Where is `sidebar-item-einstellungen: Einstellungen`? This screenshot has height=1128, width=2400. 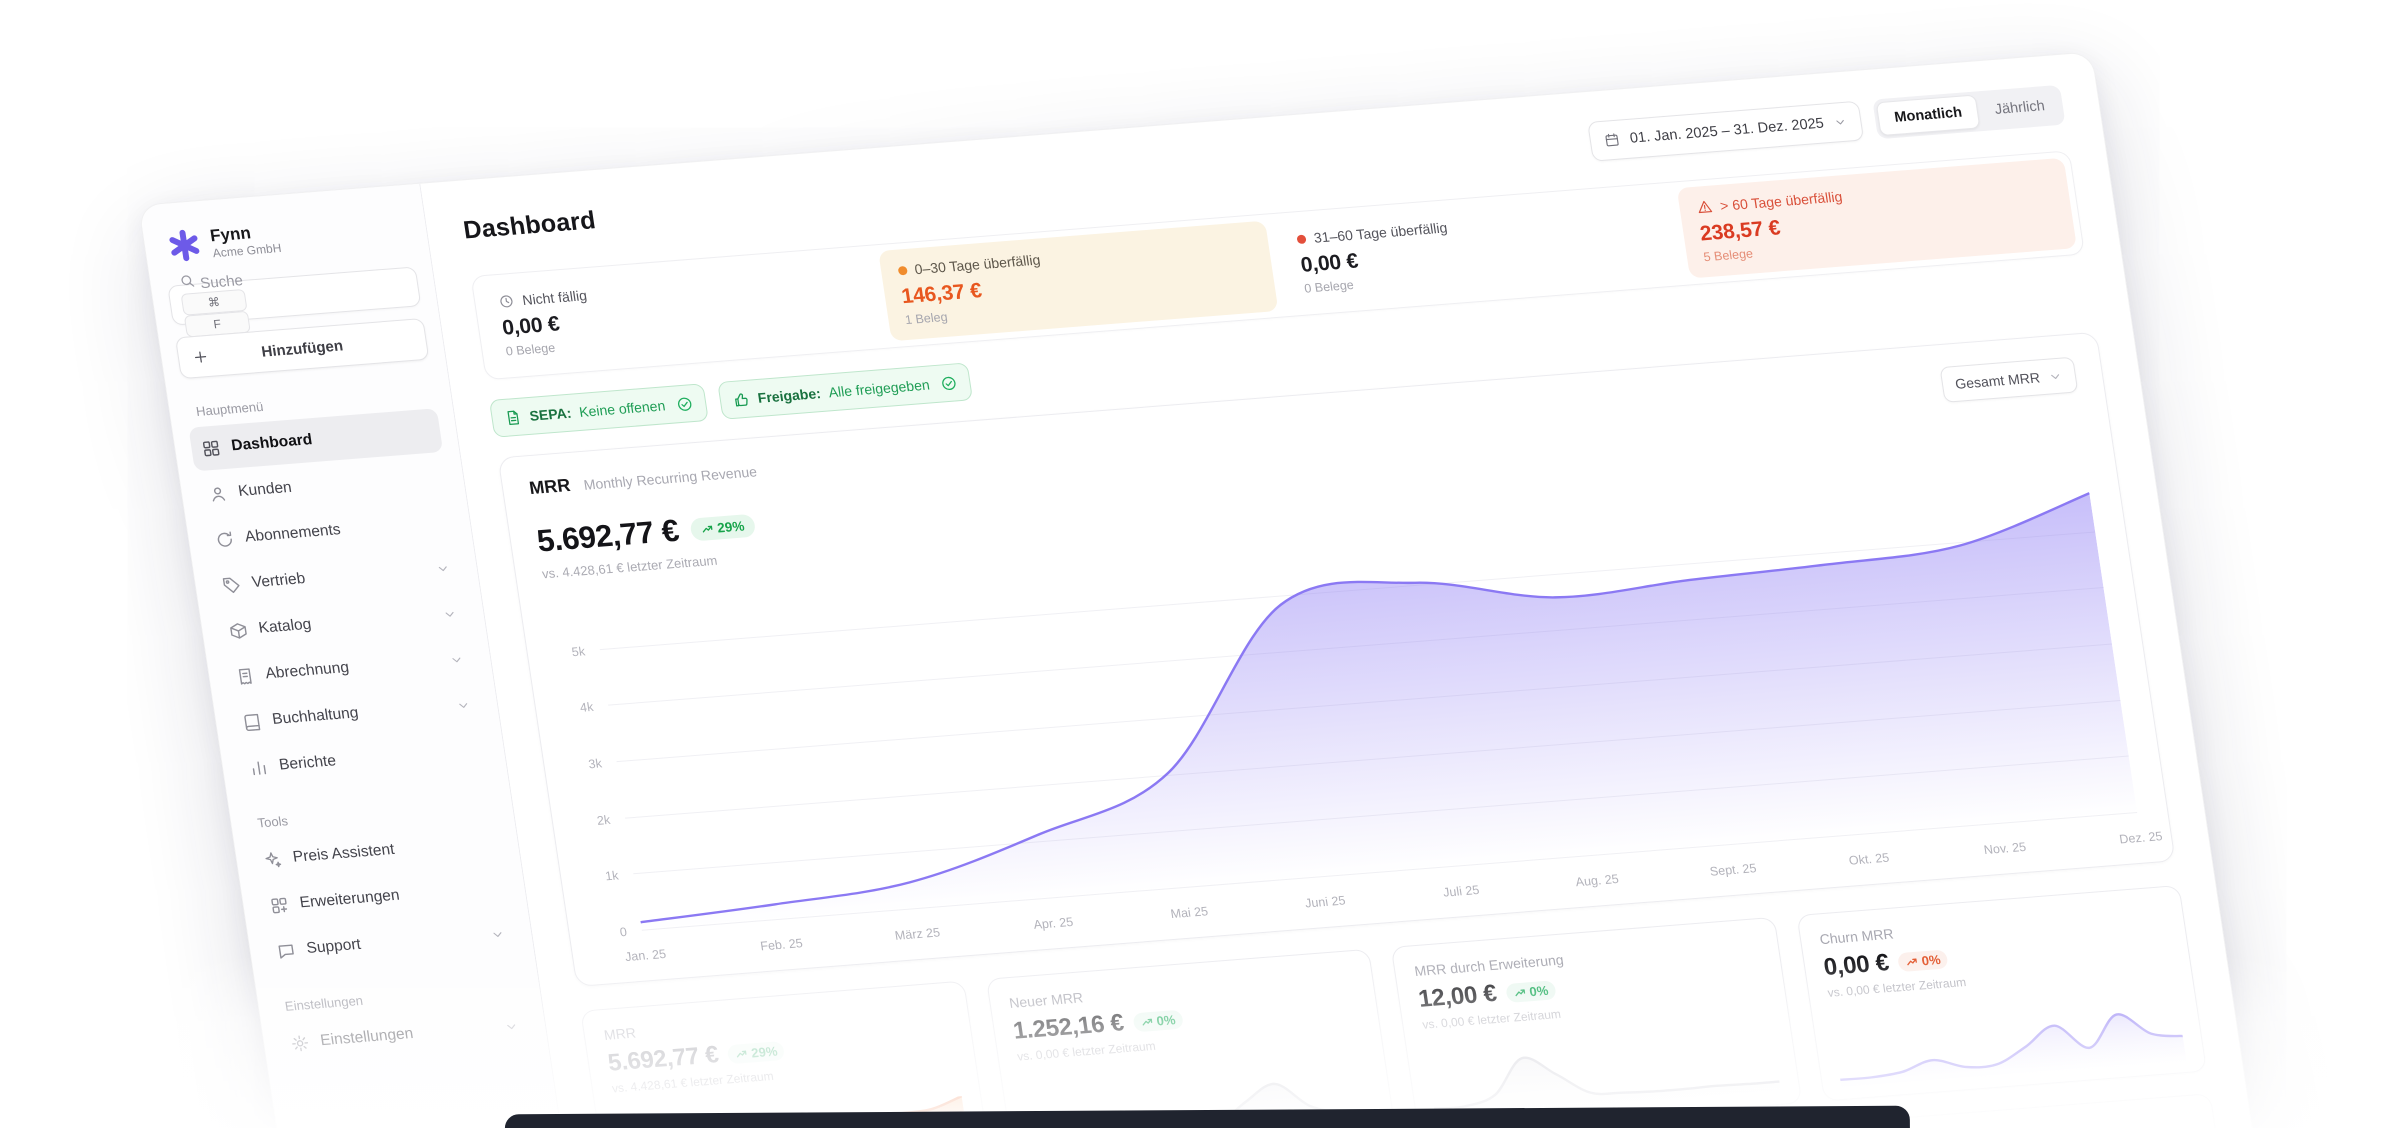
sidebar-item-einstellungen: Einstellungen is located at coordinates (404, 1034).